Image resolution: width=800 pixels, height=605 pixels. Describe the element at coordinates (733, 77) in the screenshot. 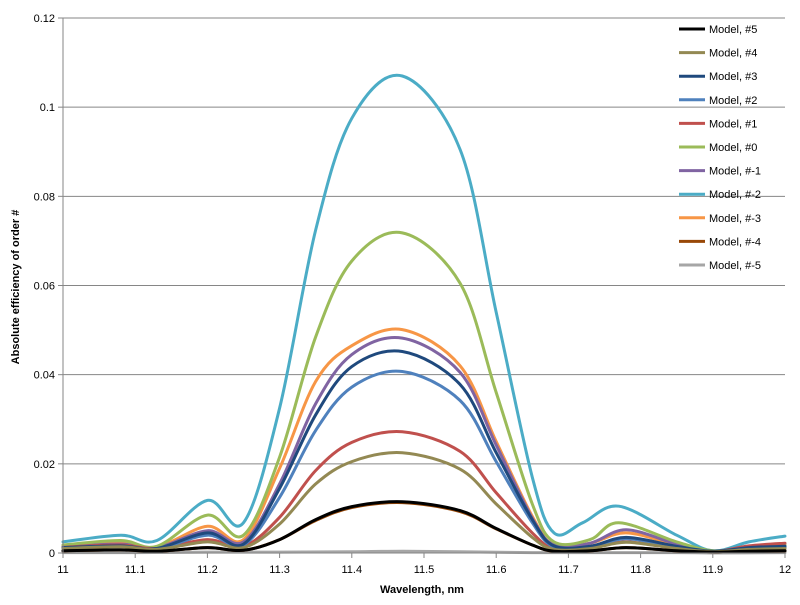

I see `legend-label: Model, #3` at that location.